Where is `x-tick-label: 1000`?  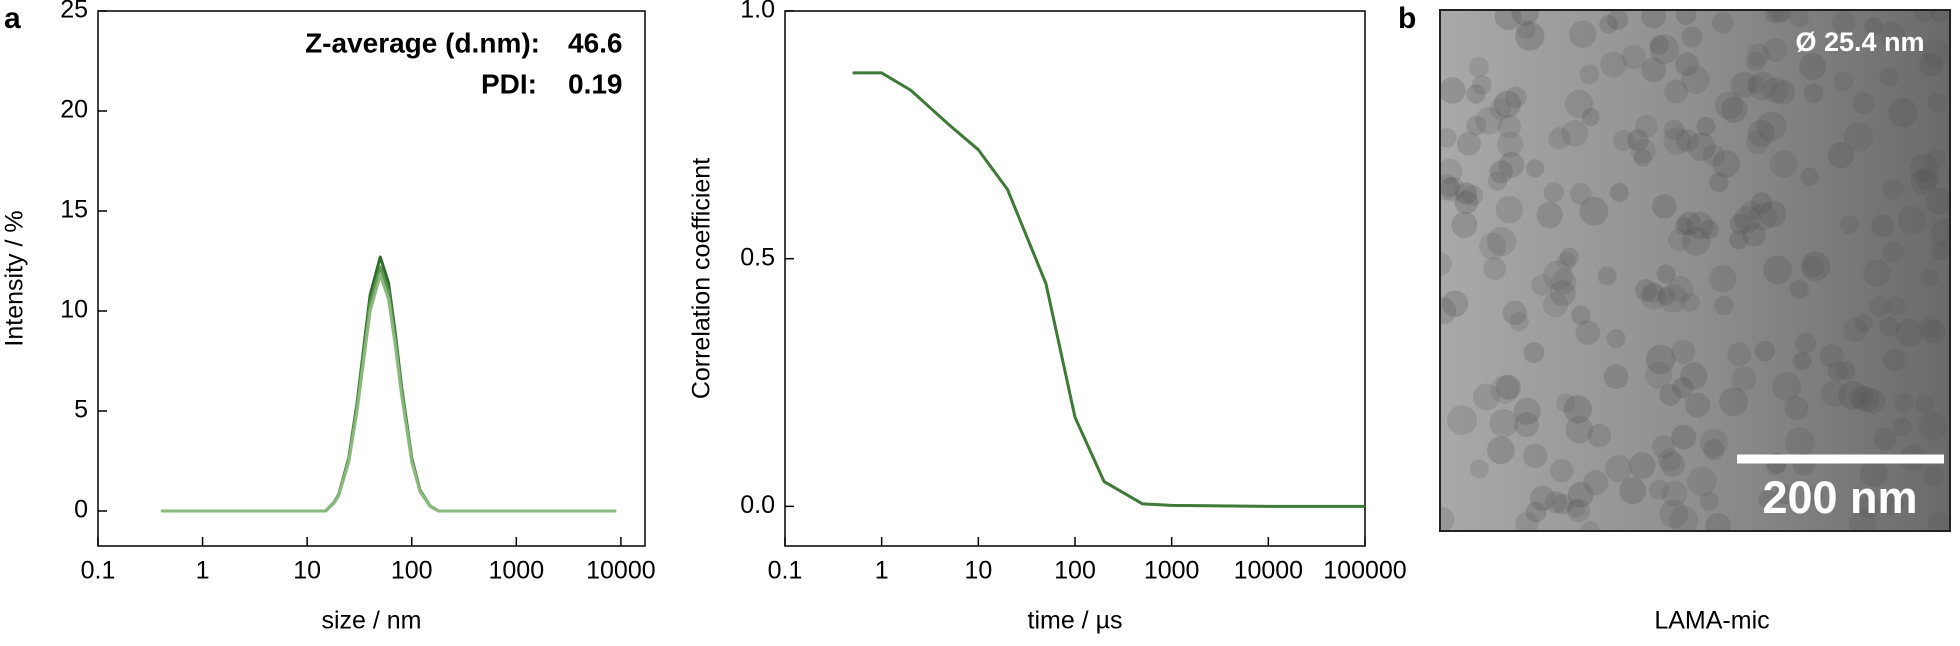 x-tick-label: 1000 is located at coordinates (1172, 571).